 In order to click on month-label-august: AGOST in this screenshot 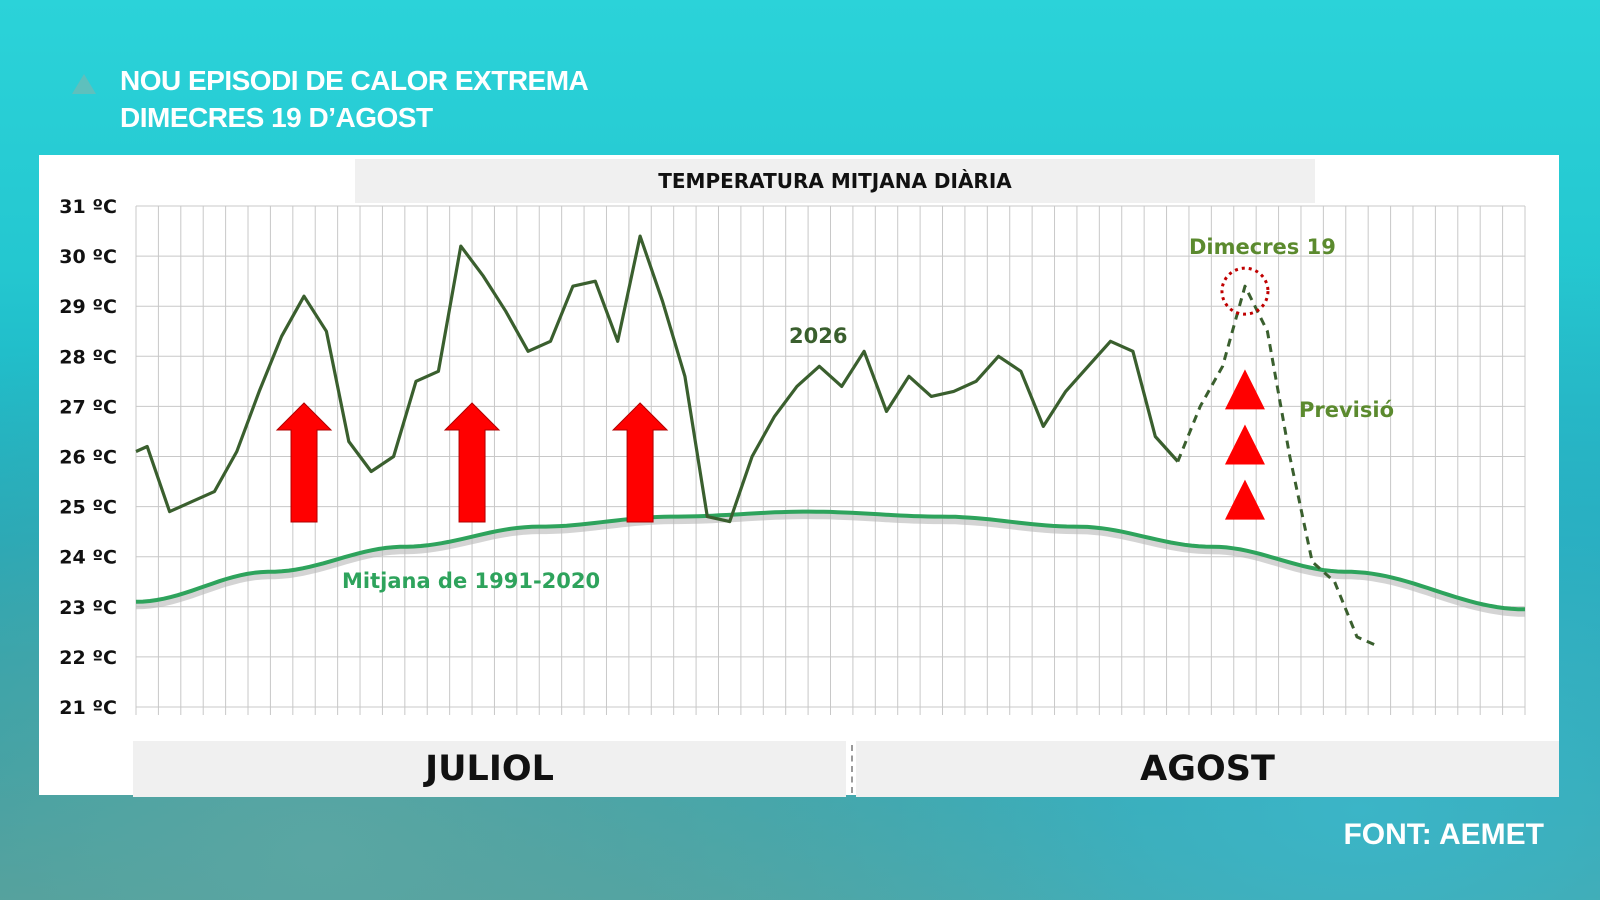, I will do `click(1207, 769)`.